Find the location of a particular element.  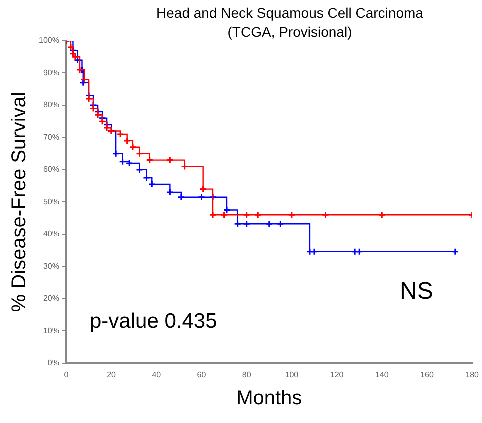

x-tick-label: 40 is located at coordinates (157, 375).